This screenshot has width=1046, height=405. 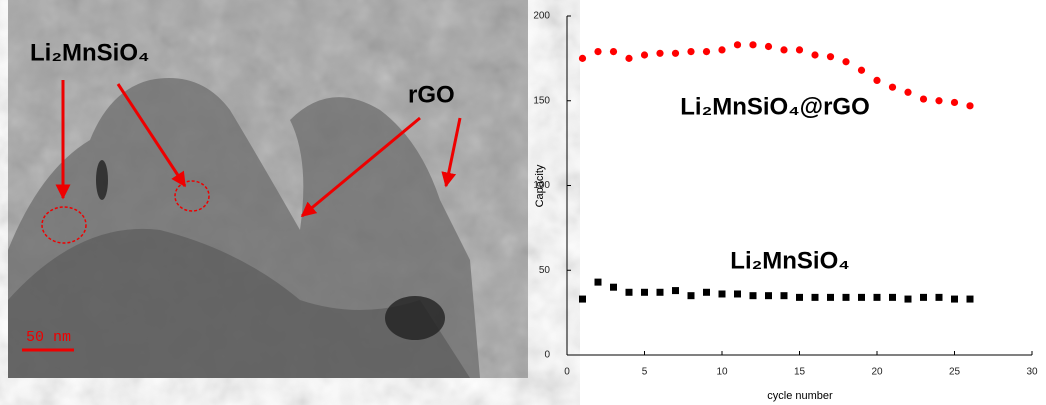 I want to click on series-label: Li₂MnSiO₄, so click(x=789, y=260).